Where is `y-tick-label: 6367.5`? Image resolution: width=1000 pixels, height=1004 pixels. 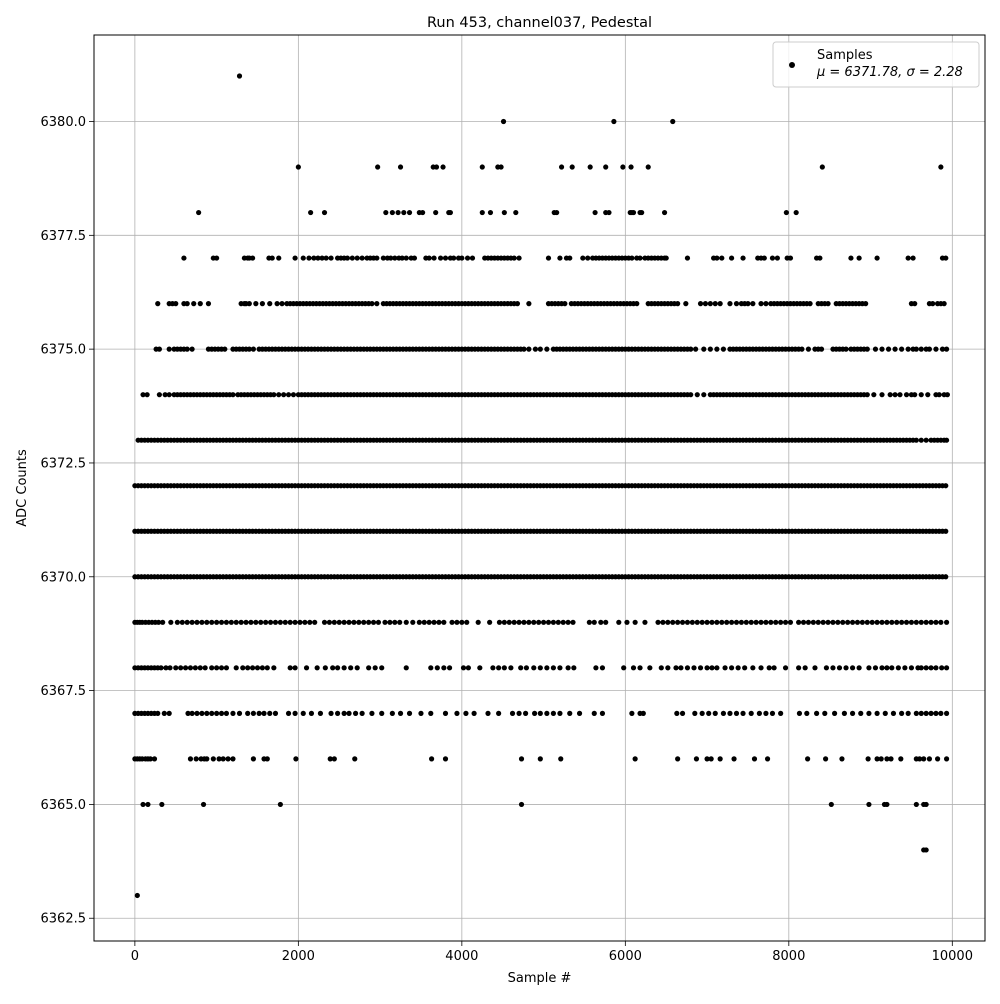 y-tick-label: 6367.5 is located at coordinates (64, 691).